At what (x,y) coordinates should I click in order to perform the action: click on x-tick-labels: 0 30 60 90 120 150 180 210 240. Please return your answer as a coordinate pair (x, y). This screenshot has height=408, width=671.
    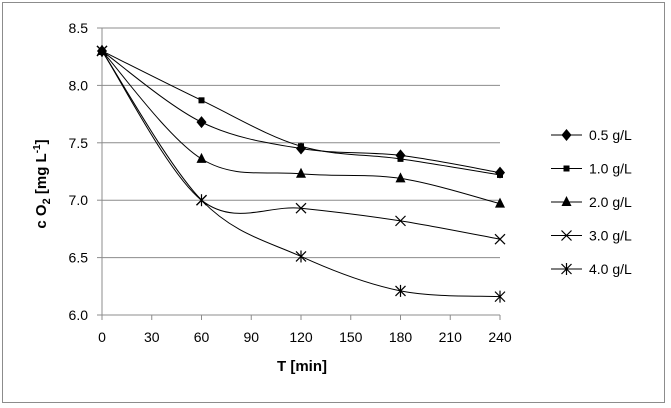
    Looking at the image, I should click on (305, 337).